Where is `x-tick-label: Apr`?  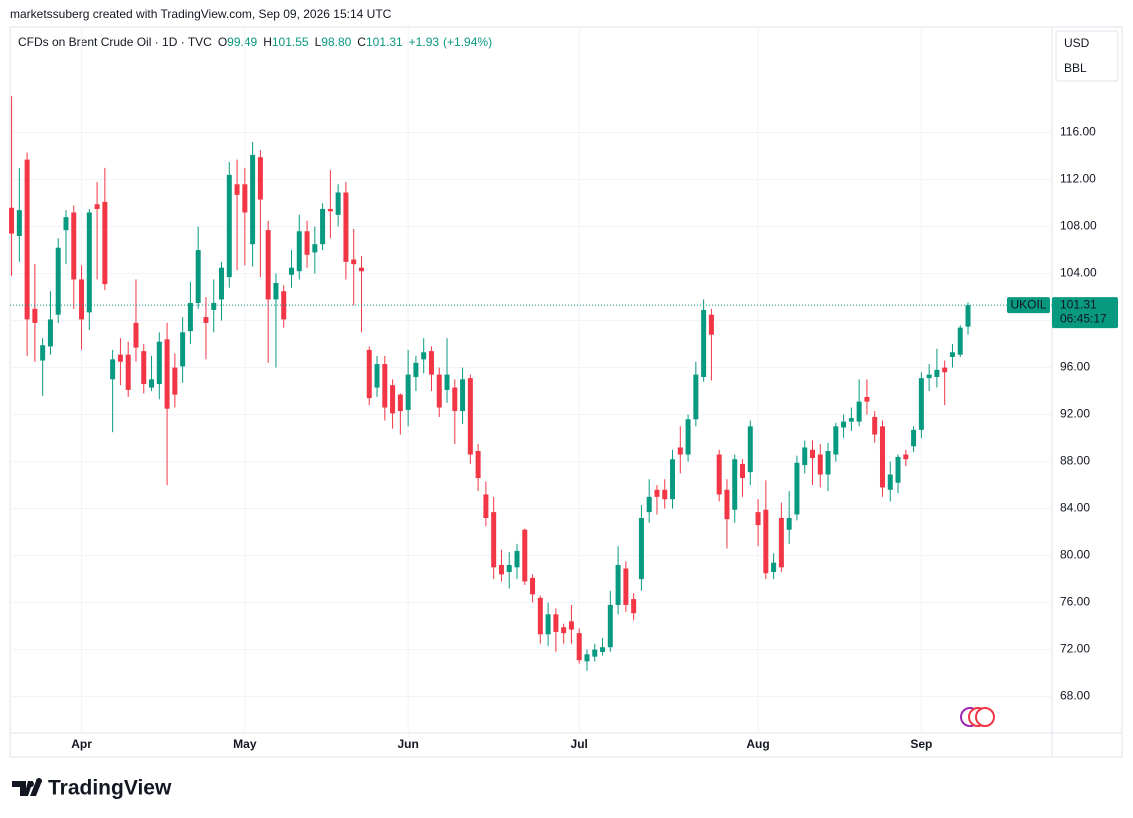 x-tick-label: Apr is located at coordinates (81, 744).